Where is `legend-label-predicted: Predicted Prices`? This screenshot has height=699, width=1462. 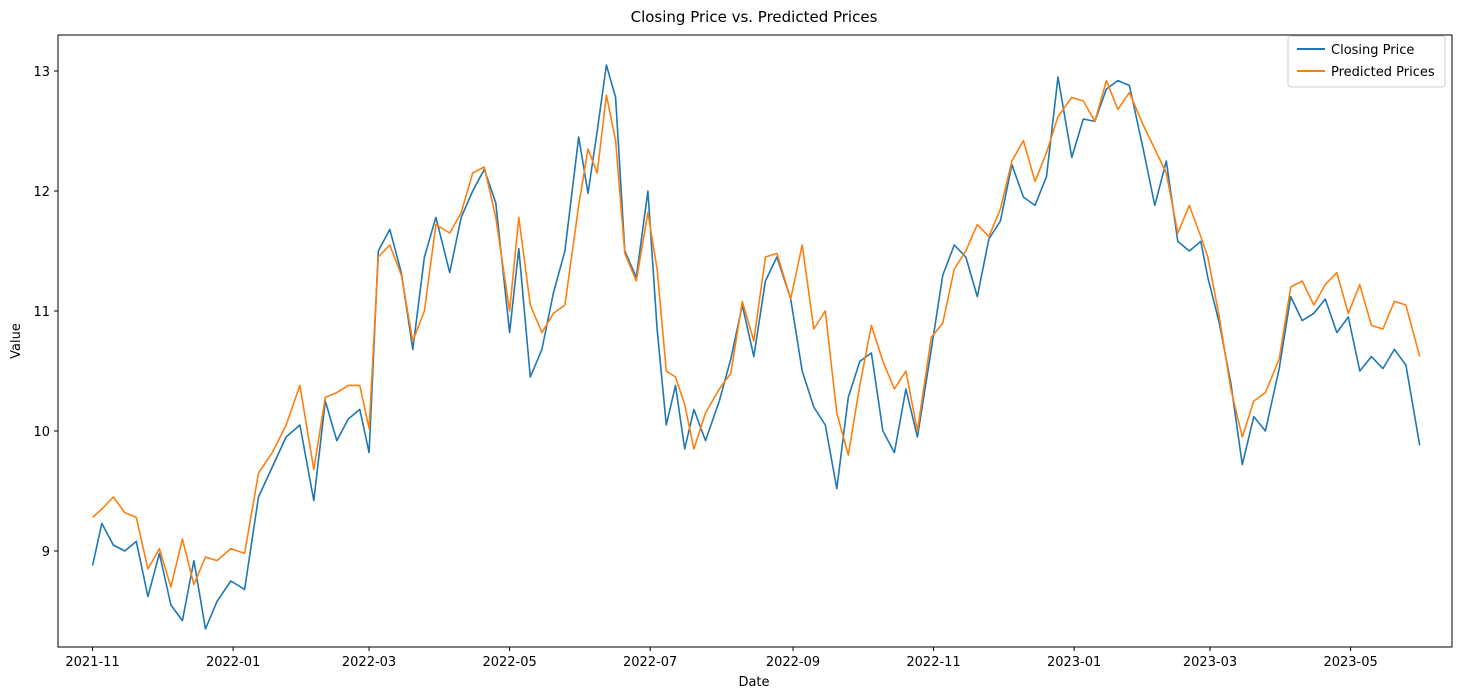
legend-label-predicted: Predicted Prices is located at coordinates (1383, 72).